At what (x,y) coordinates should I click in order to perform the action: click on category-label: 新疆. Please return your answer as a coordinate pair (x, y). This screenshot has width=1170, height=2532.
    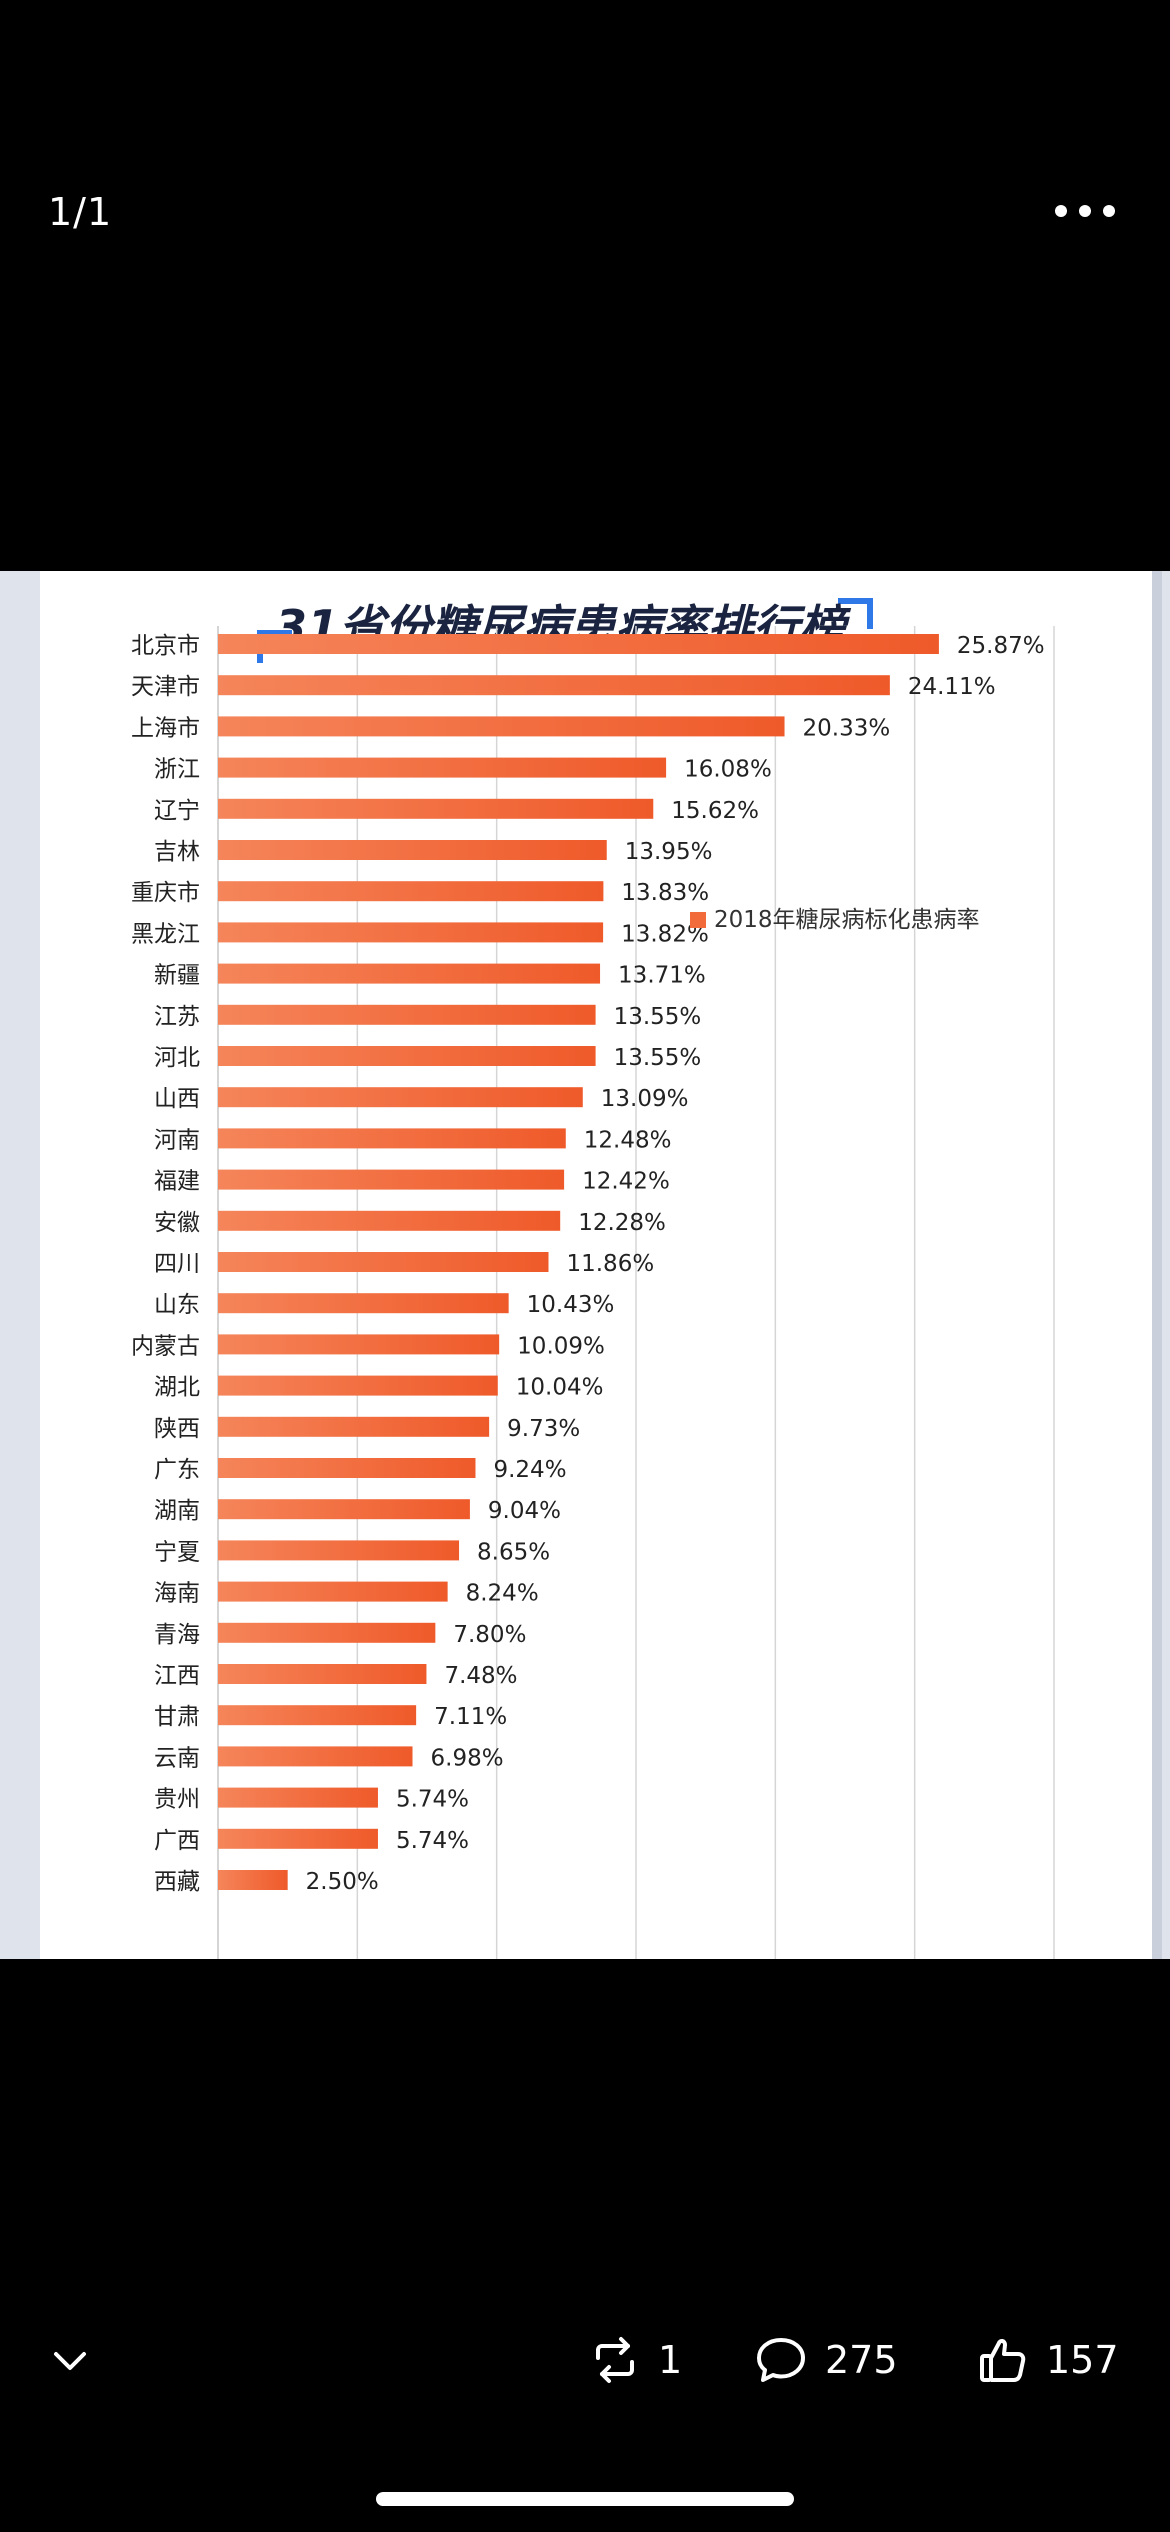
    Looking at the image, I should click on (177, 976).